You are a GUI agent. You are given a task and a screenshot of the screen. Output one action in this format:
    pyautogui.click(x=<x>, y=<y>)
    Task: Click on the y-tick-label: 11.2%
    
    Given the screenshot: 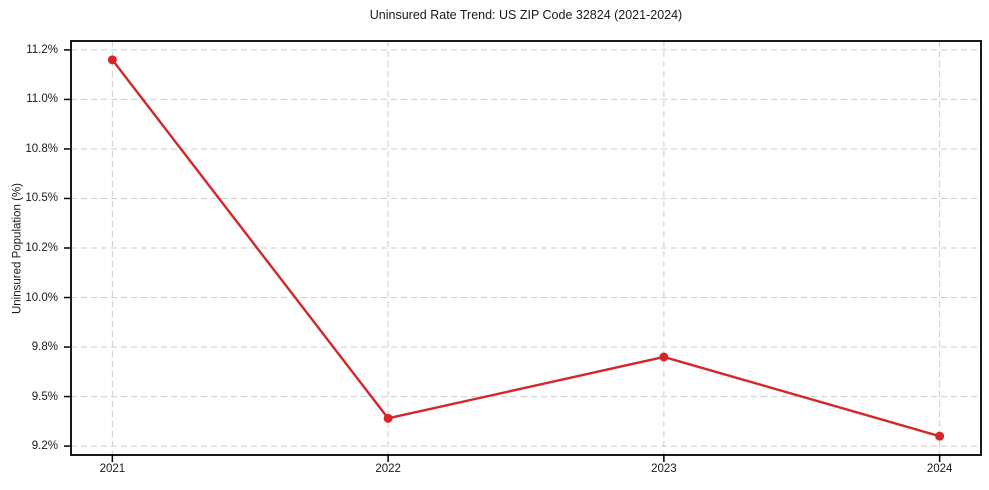 What is the action you would take?
    pyautogui.click(x=42, y=49)
    